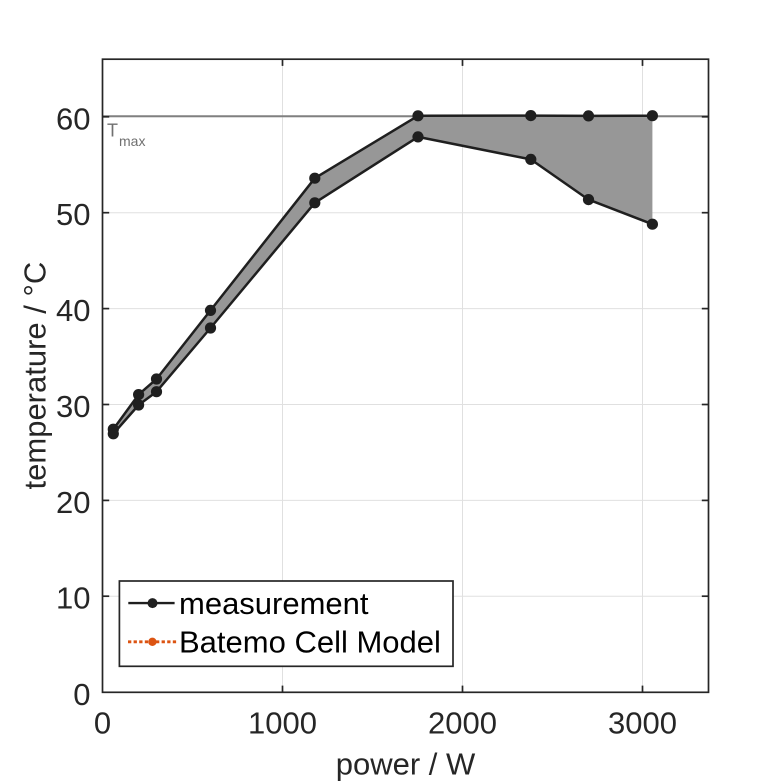 This screenshot has width=781, height=781. What do you see at coordinates (73, 214) in the screenshot?
I see `svg-text: 50` at bounding box center [73, 214].